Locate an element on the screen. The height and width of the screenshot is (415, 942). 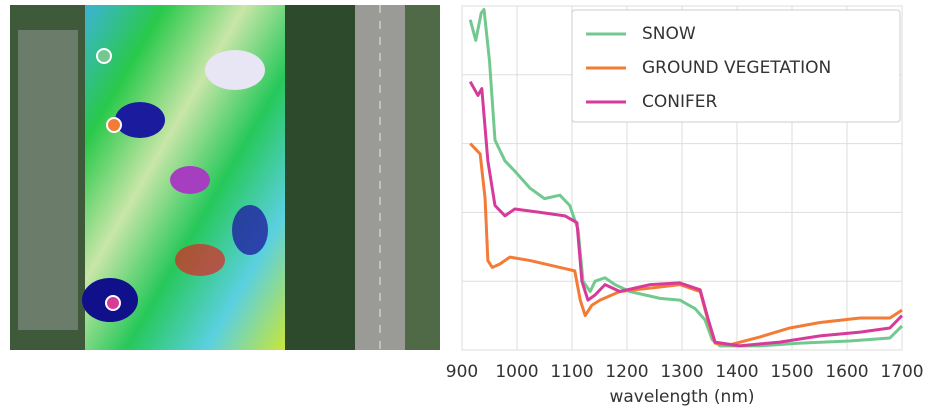
x-tick-label: 1700 is located at coordinates (901, 372).